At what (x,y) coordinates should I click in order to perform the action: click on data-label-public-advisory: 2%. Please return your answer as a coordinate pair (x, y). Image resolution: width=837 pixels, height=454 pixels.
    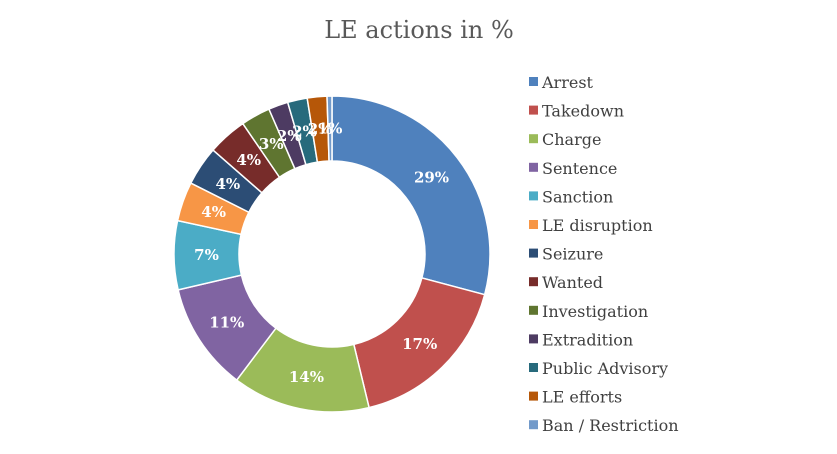
    Looking at the image, I should click on (304, 132).